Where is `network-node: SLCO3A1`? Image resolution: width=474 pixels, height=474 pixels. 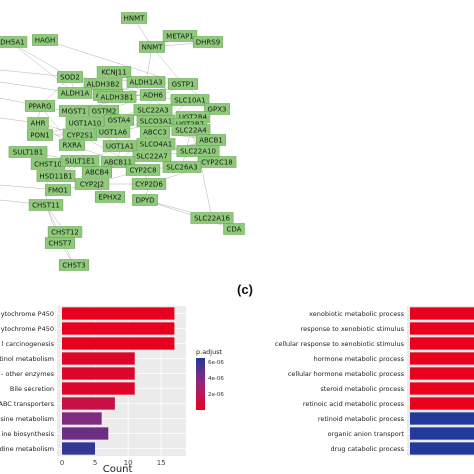
network-node: SLCO3A1 is located at coordinates (156, 121).